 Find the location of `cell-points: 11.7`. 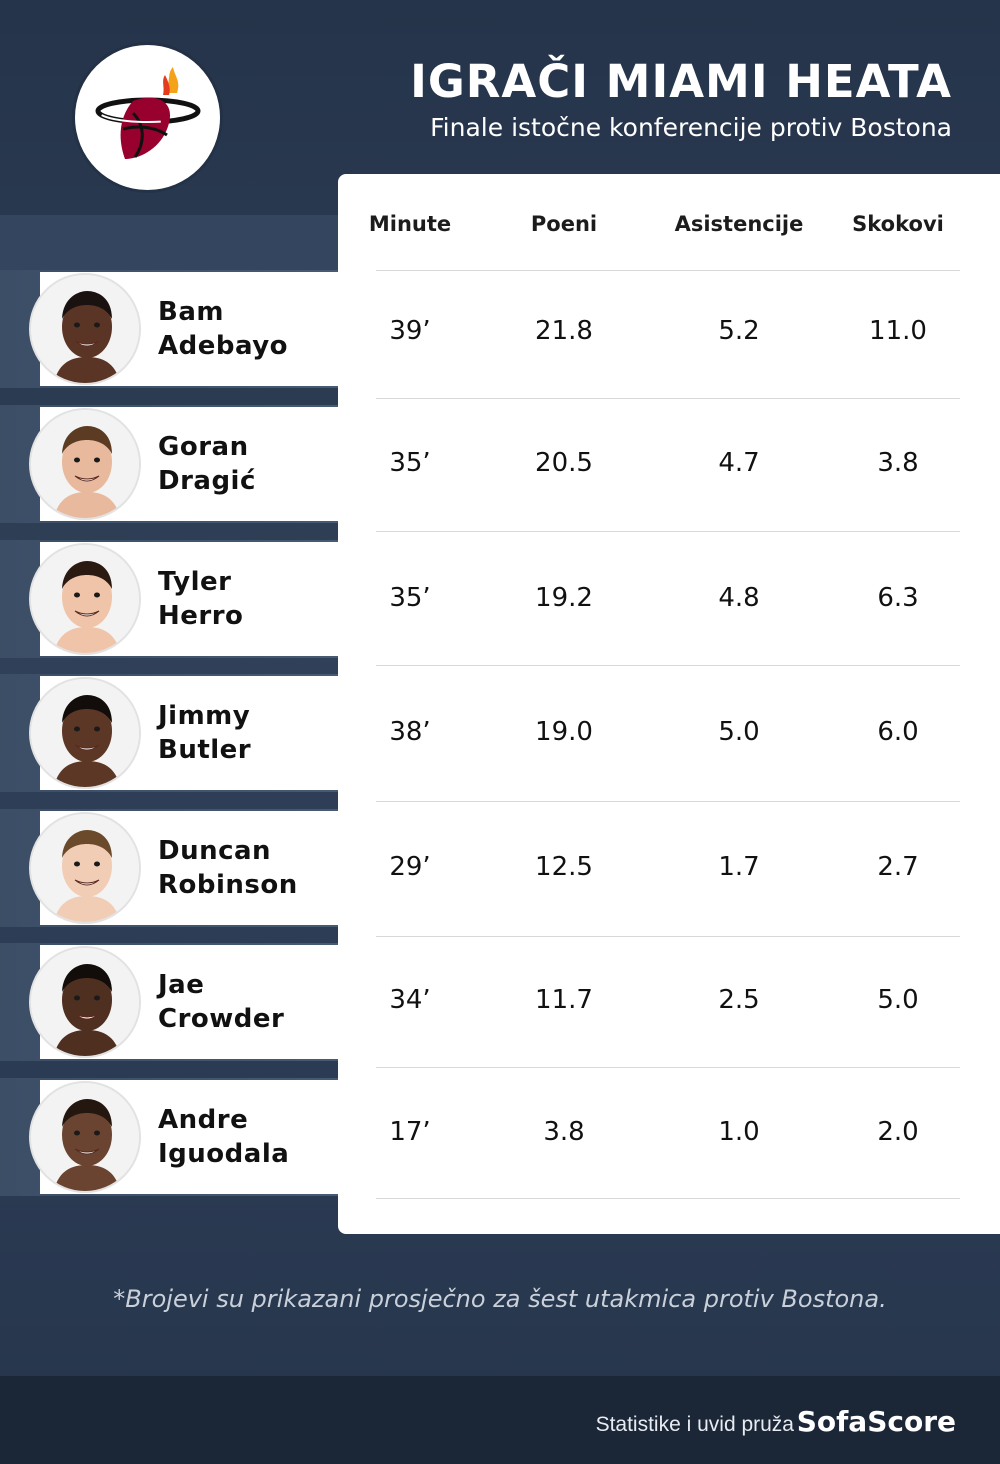

cell-points: 11.7 is located at coordinates (564, 1000).